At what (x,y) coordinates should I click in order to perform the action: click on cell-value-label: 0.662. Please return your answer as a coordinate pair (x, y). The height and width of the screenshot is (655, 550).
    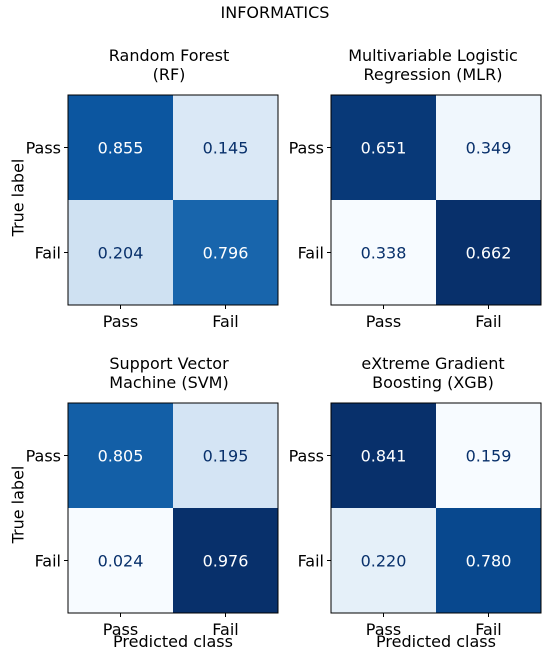
    Looking at the image, I should click on (489, 253).